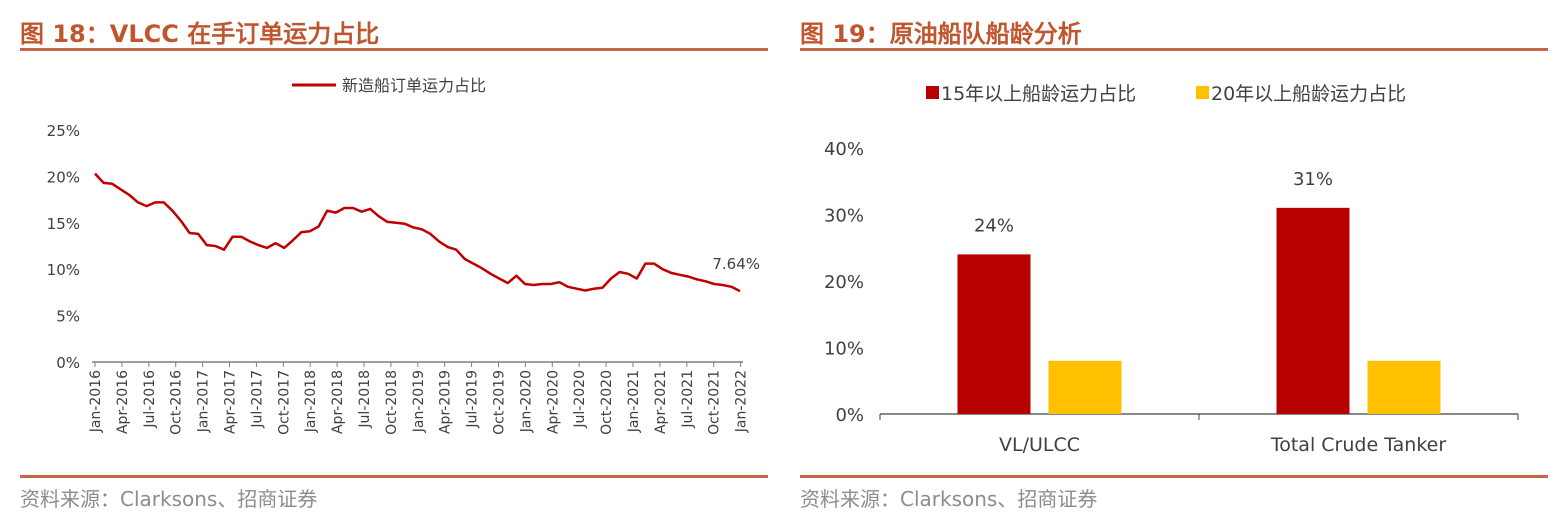 This screenshot has height=528, width=1566. I want to click on plot-area: 7.64%, so click(427, 232).